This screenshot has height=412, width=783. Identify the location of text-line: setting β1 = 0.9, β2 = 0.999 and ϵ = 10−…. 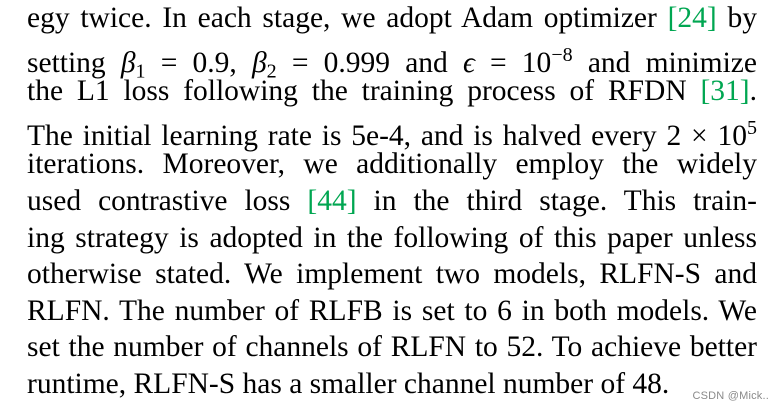
(392, 60).